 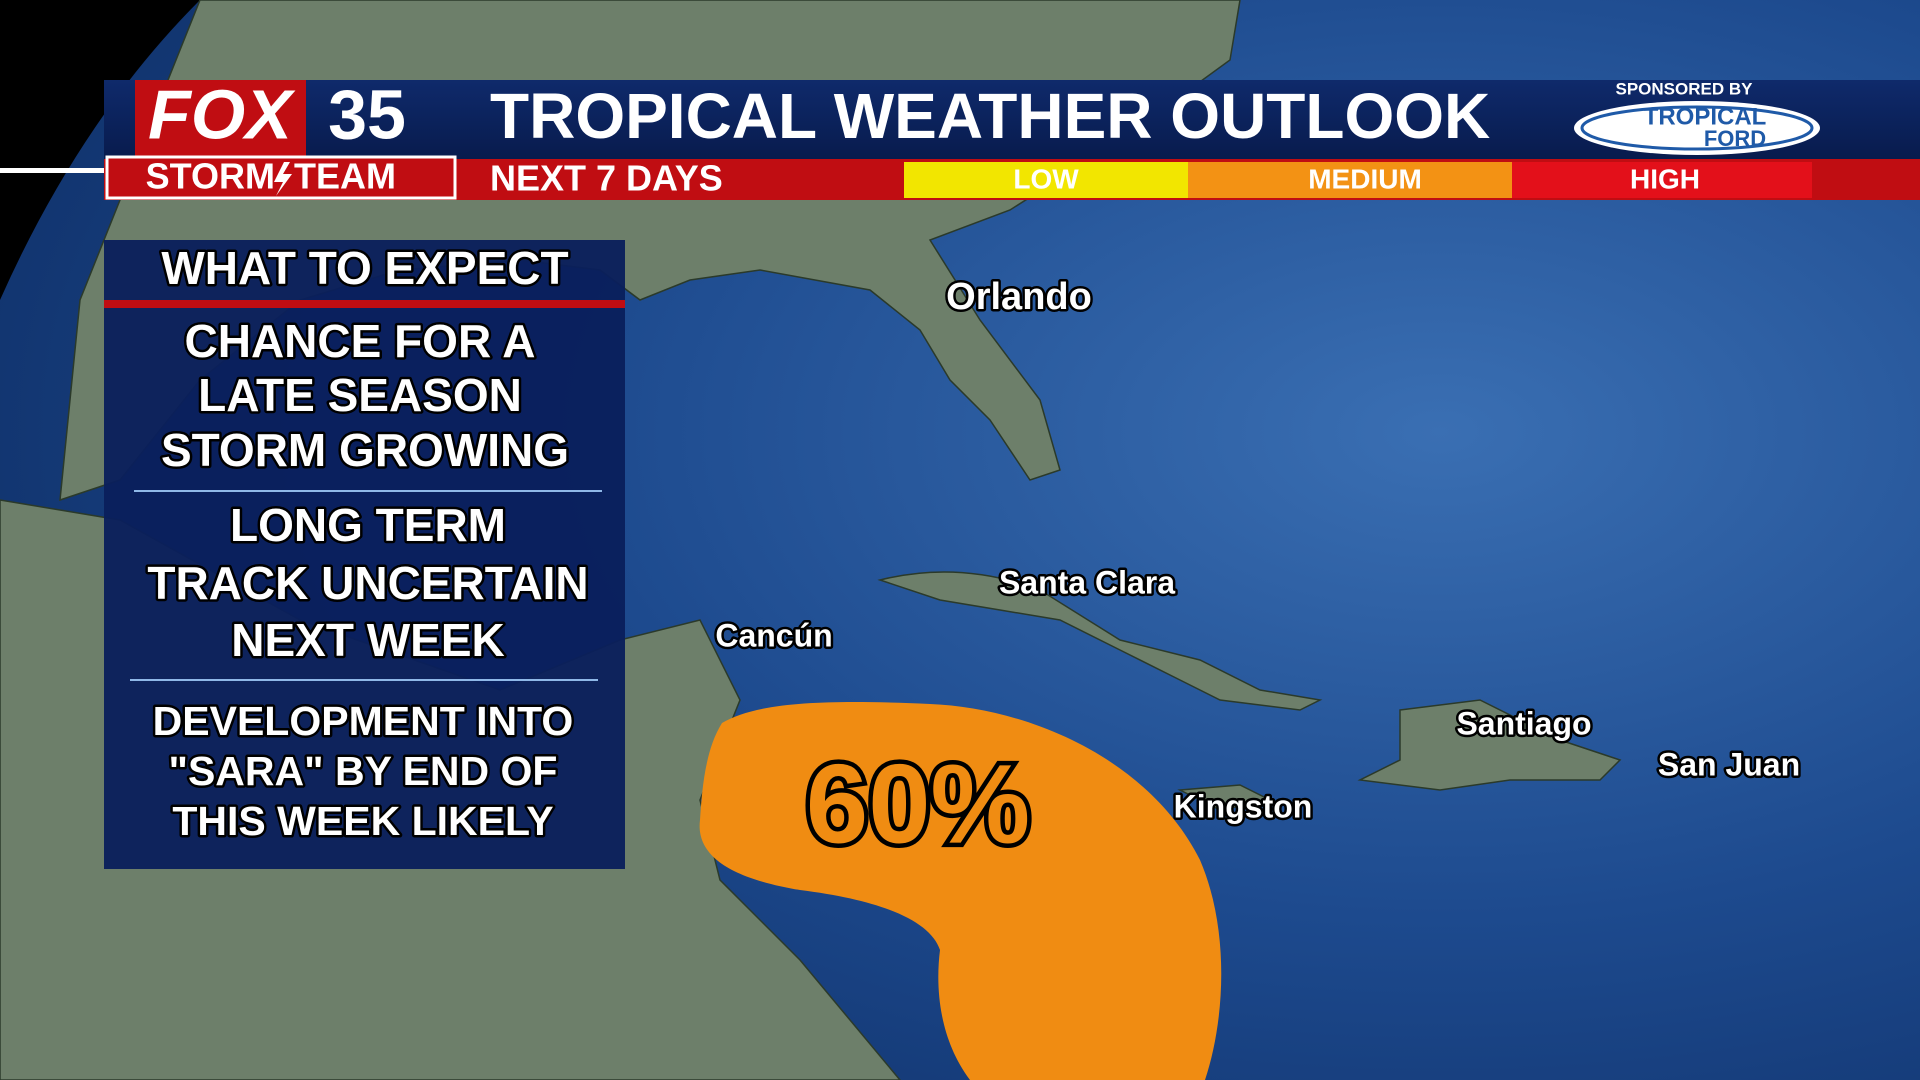 I want to click on city-label: Cancún, so click(x=773, y=635).